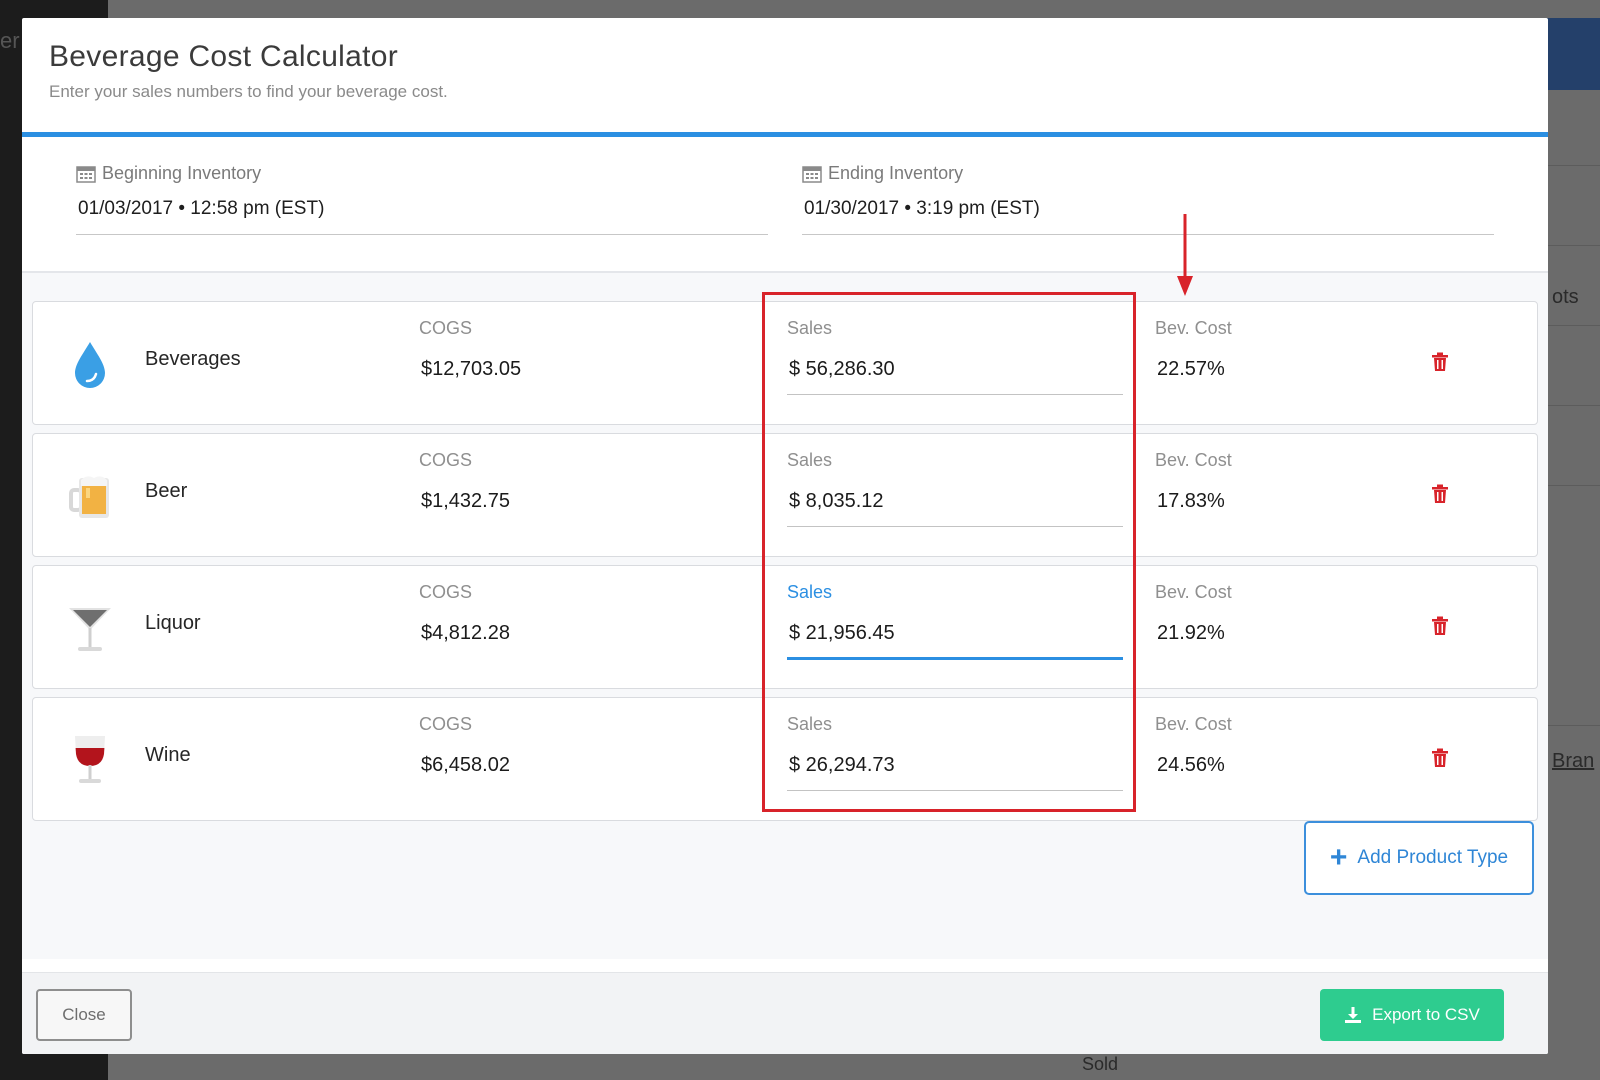 The height and width of the screenshot is (1080, 1600). What do you see at coordinates (465, 633) in the screenshot?
I see `cogs-value: $4,812.28` at bounding box center [465, 633].